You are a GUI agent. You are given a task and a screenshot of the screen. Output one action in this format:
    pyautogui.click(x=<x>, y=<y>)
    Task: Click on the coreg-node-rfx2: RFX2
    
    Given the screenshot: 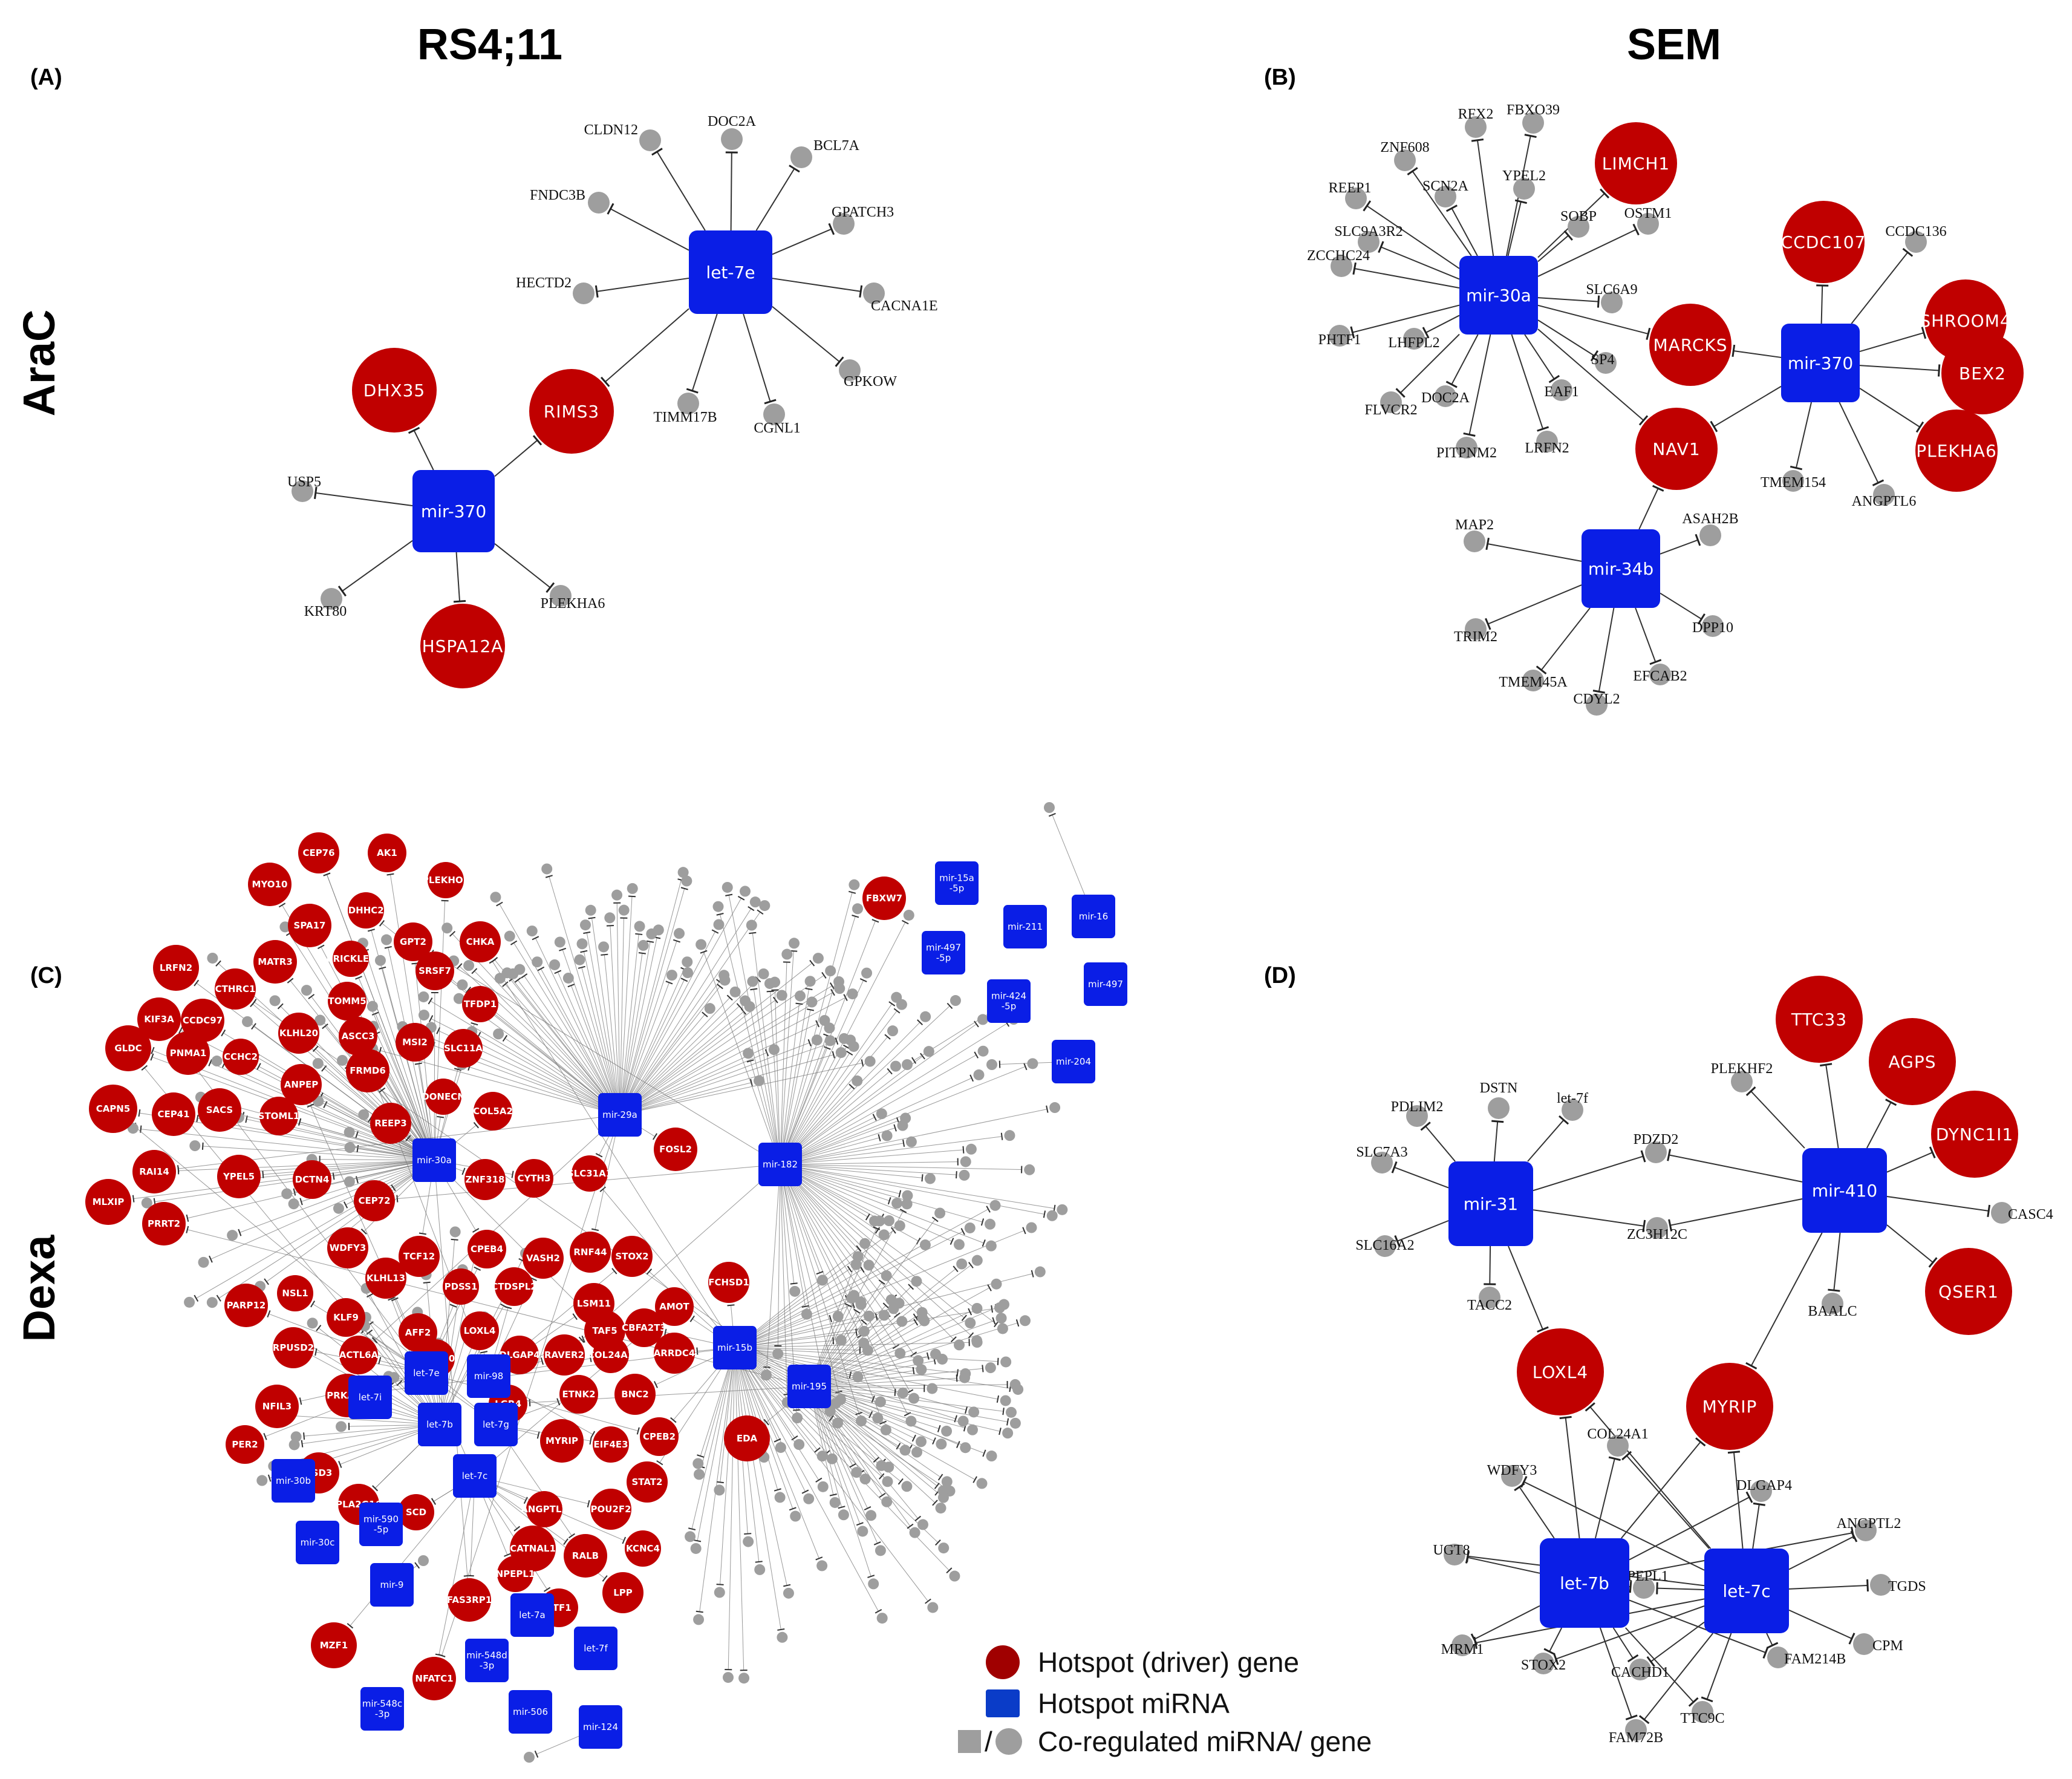 What is the action you would take?
    pyautogui.click(x=1476, y=122)
    